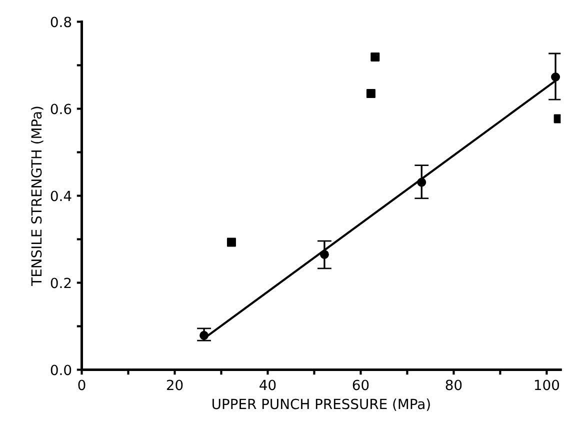  What do you see at coordinates (82, 385) in the screenshot?
I see `x-tick-label: 0` at bounding box center [82, 385].